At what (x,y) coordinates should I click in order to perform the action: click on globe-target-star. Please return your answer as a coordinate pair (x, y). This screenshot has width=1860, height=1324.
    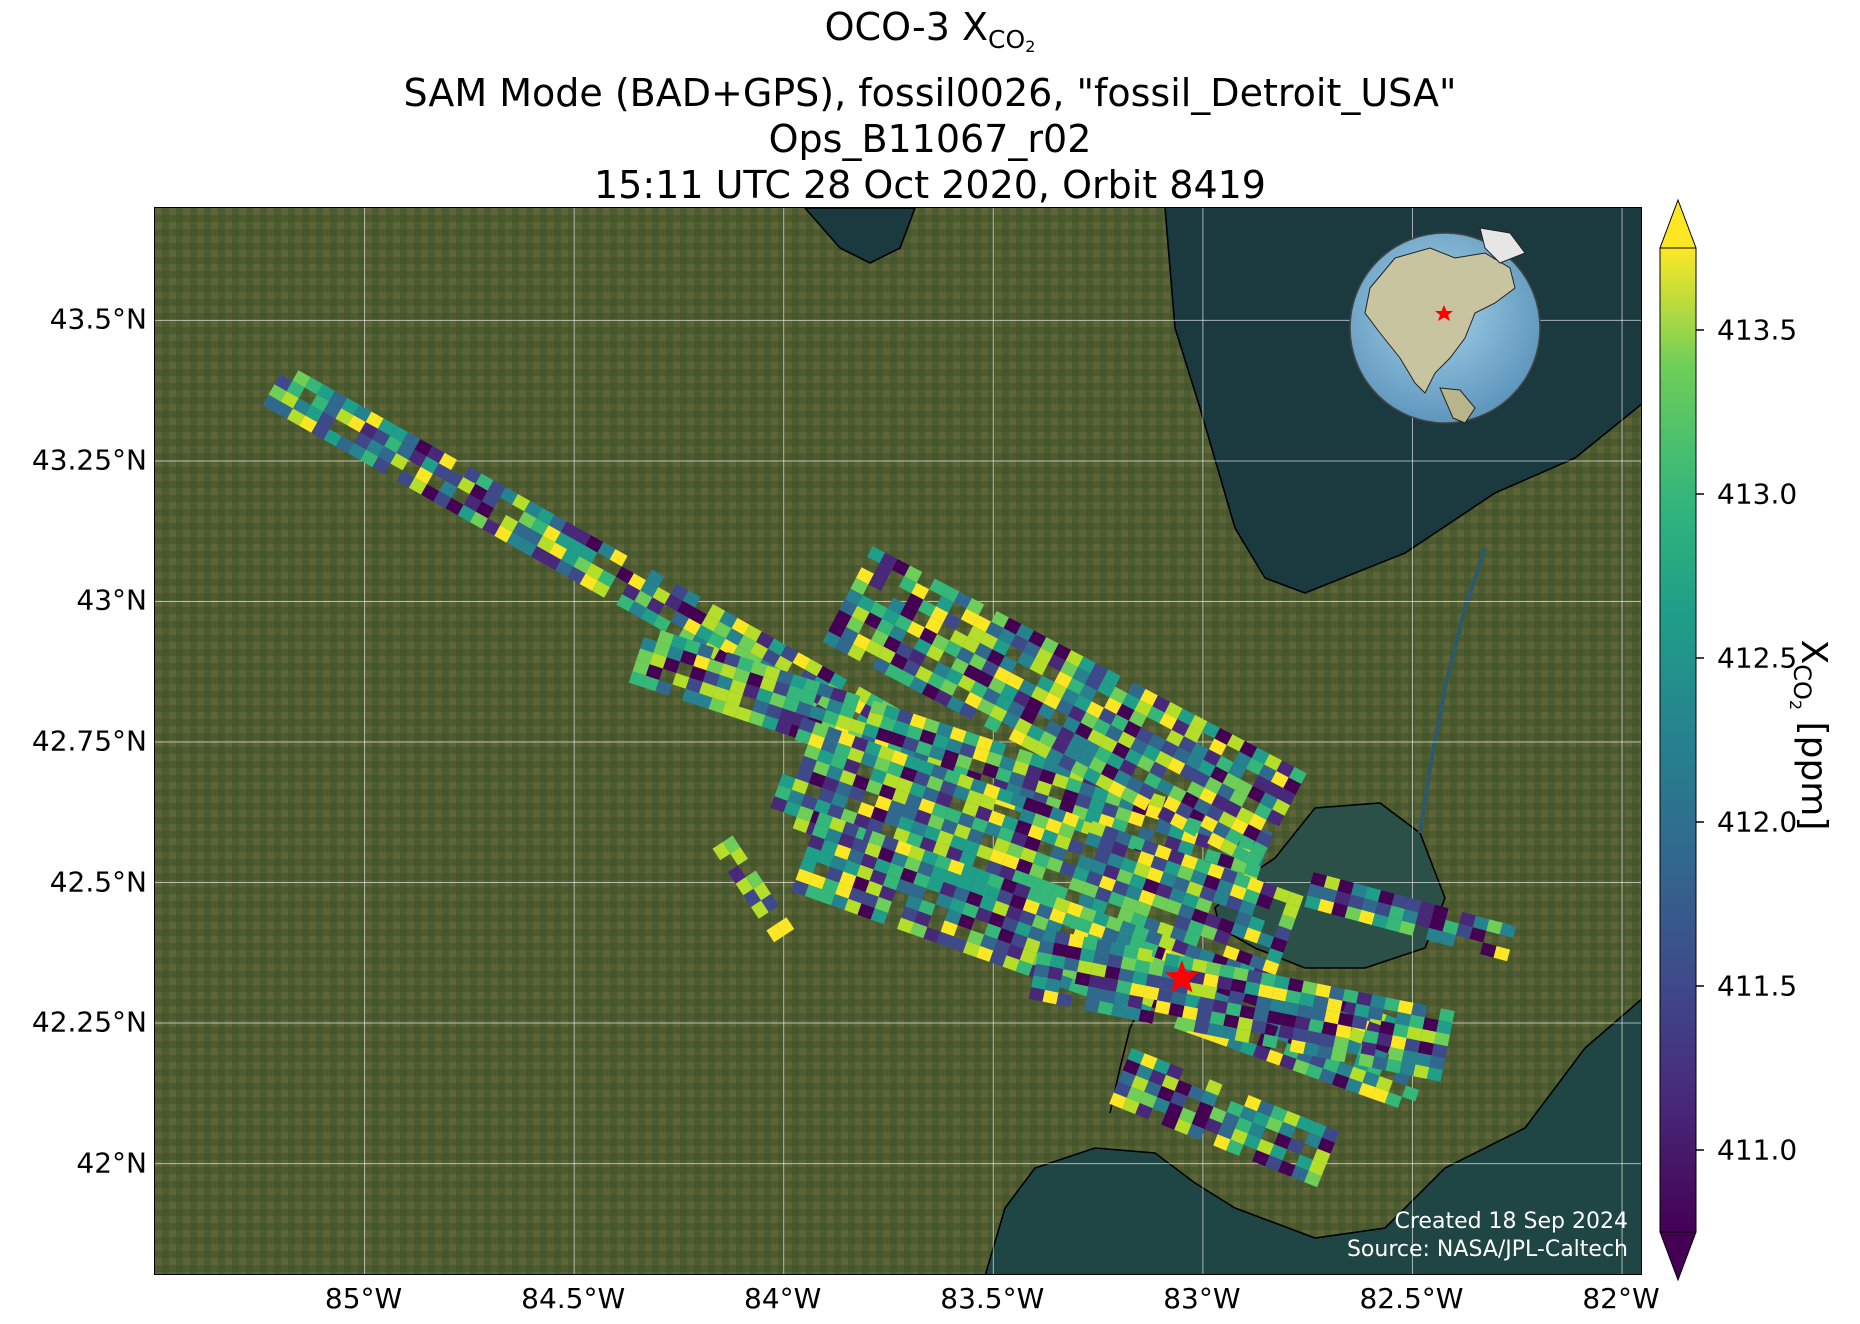
    Looking at the image, I should click on (1444, 313).